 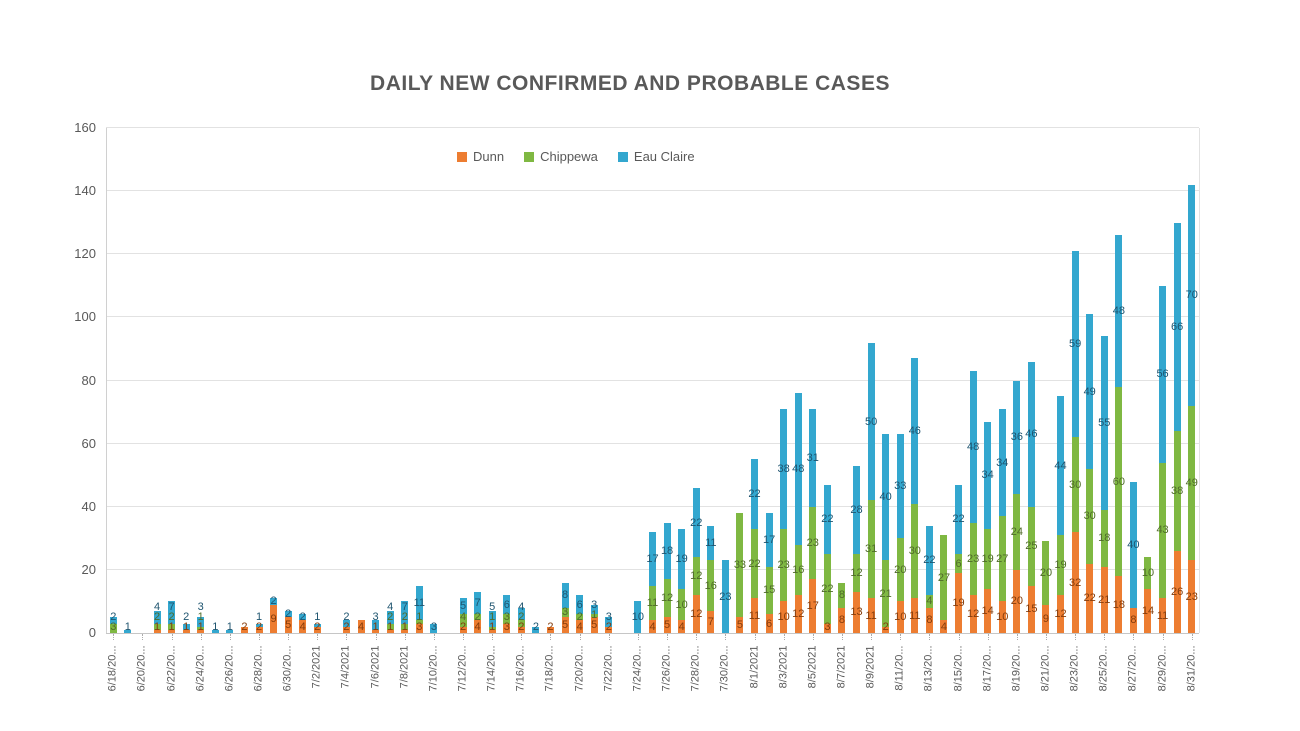 What do you see at coordinates (1191, 295) in the screenshot?
I see `data-label-eau-claire: 70` at bounding box center [1191, 295].